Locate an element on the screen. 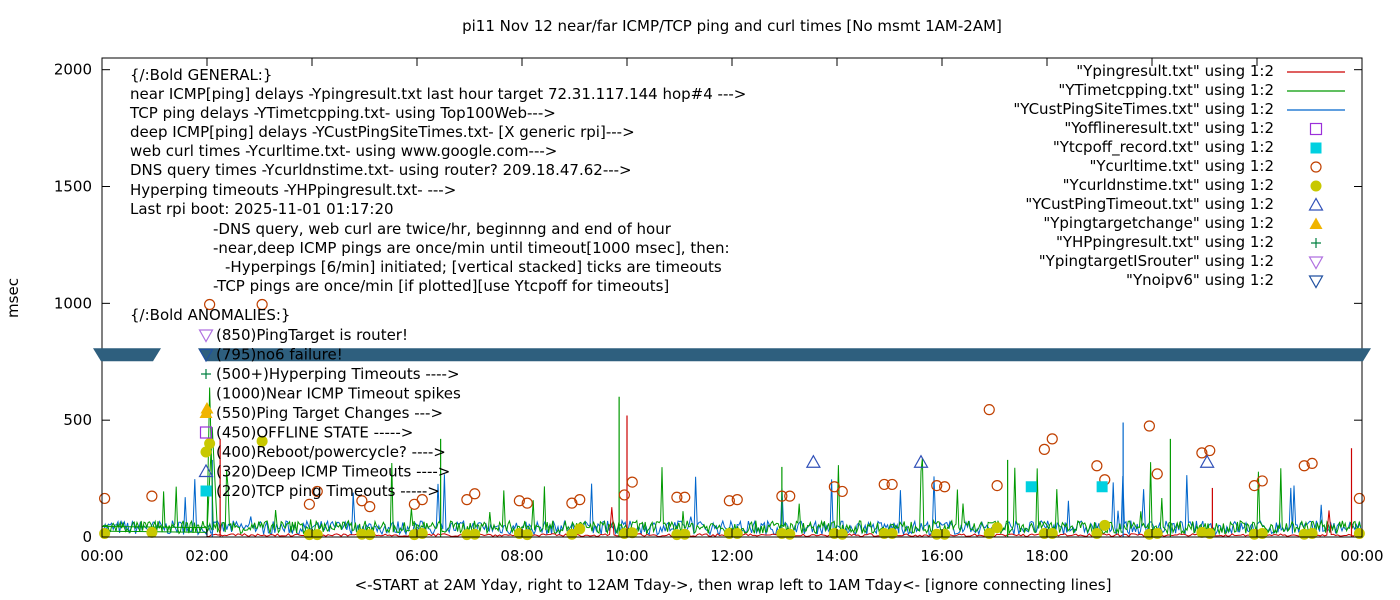 The width and height of the screenshot is (1400, 600). legend-label: "Ypingresult.txt" using 1:2 is located at coordinates (1175, 71).